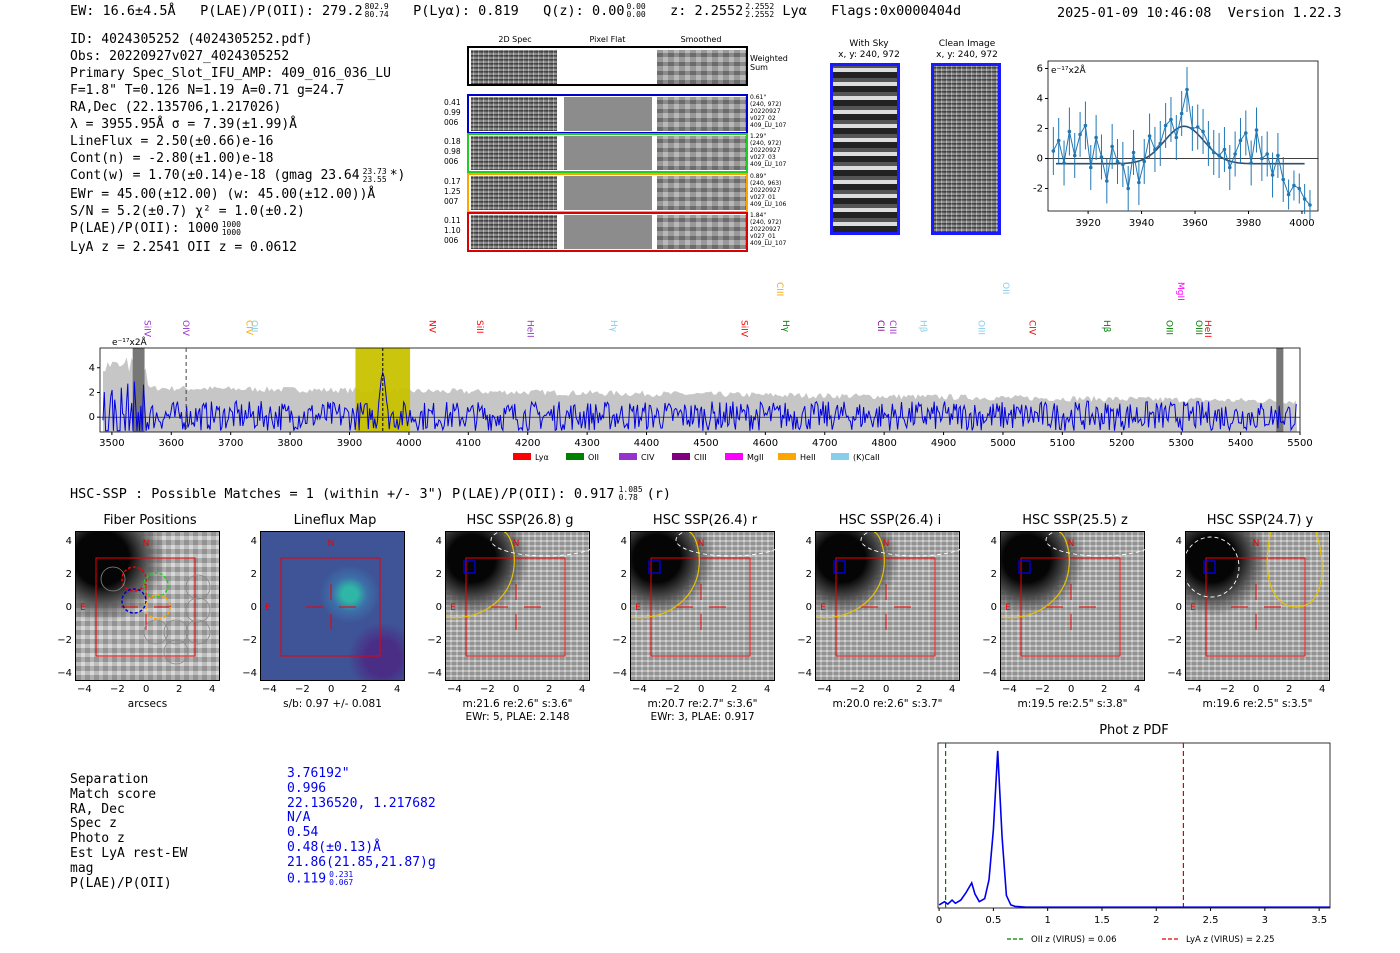 The width and height of the screenshot is (1400, 953). Describe the element at coordinates (187, 211) in the screenshot. I see `info-sn: S/N = 5.2(±0.7) χ² = 1.0(±0.2)` at that location.